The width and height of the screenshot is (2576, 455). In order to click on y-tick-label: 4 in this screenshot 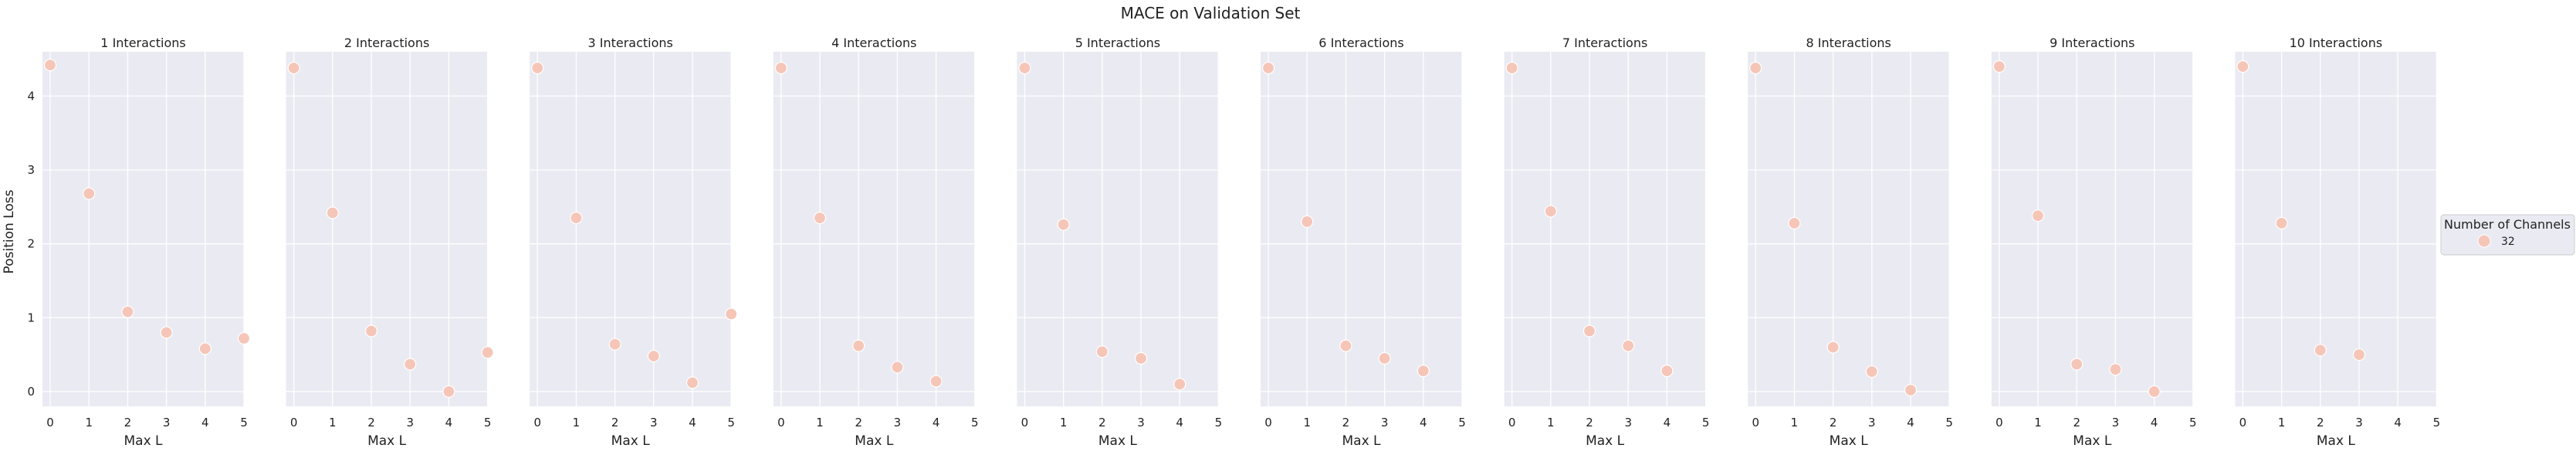, I will do `click(31, 96)`.